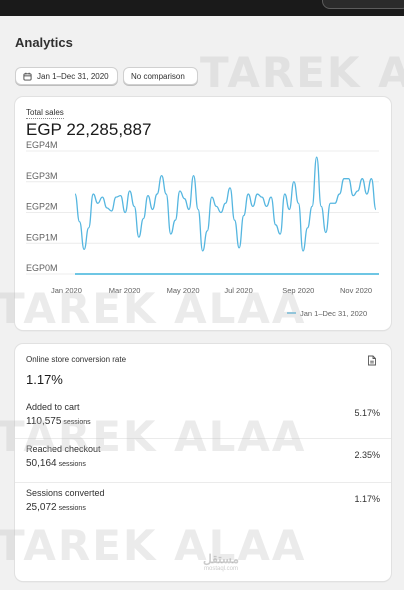 The width and height of the screenshot is (404, 590). What do you see at coordinates (27, 76) in the screenshot?
I see `calendar-icon` at bounding box center [27, 76].